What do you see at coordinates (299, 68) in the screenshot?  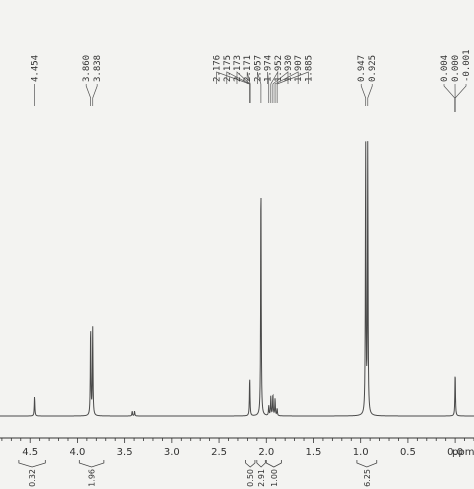 I see `peak-shift-label: 1.907` at bounding box center [299, 68].